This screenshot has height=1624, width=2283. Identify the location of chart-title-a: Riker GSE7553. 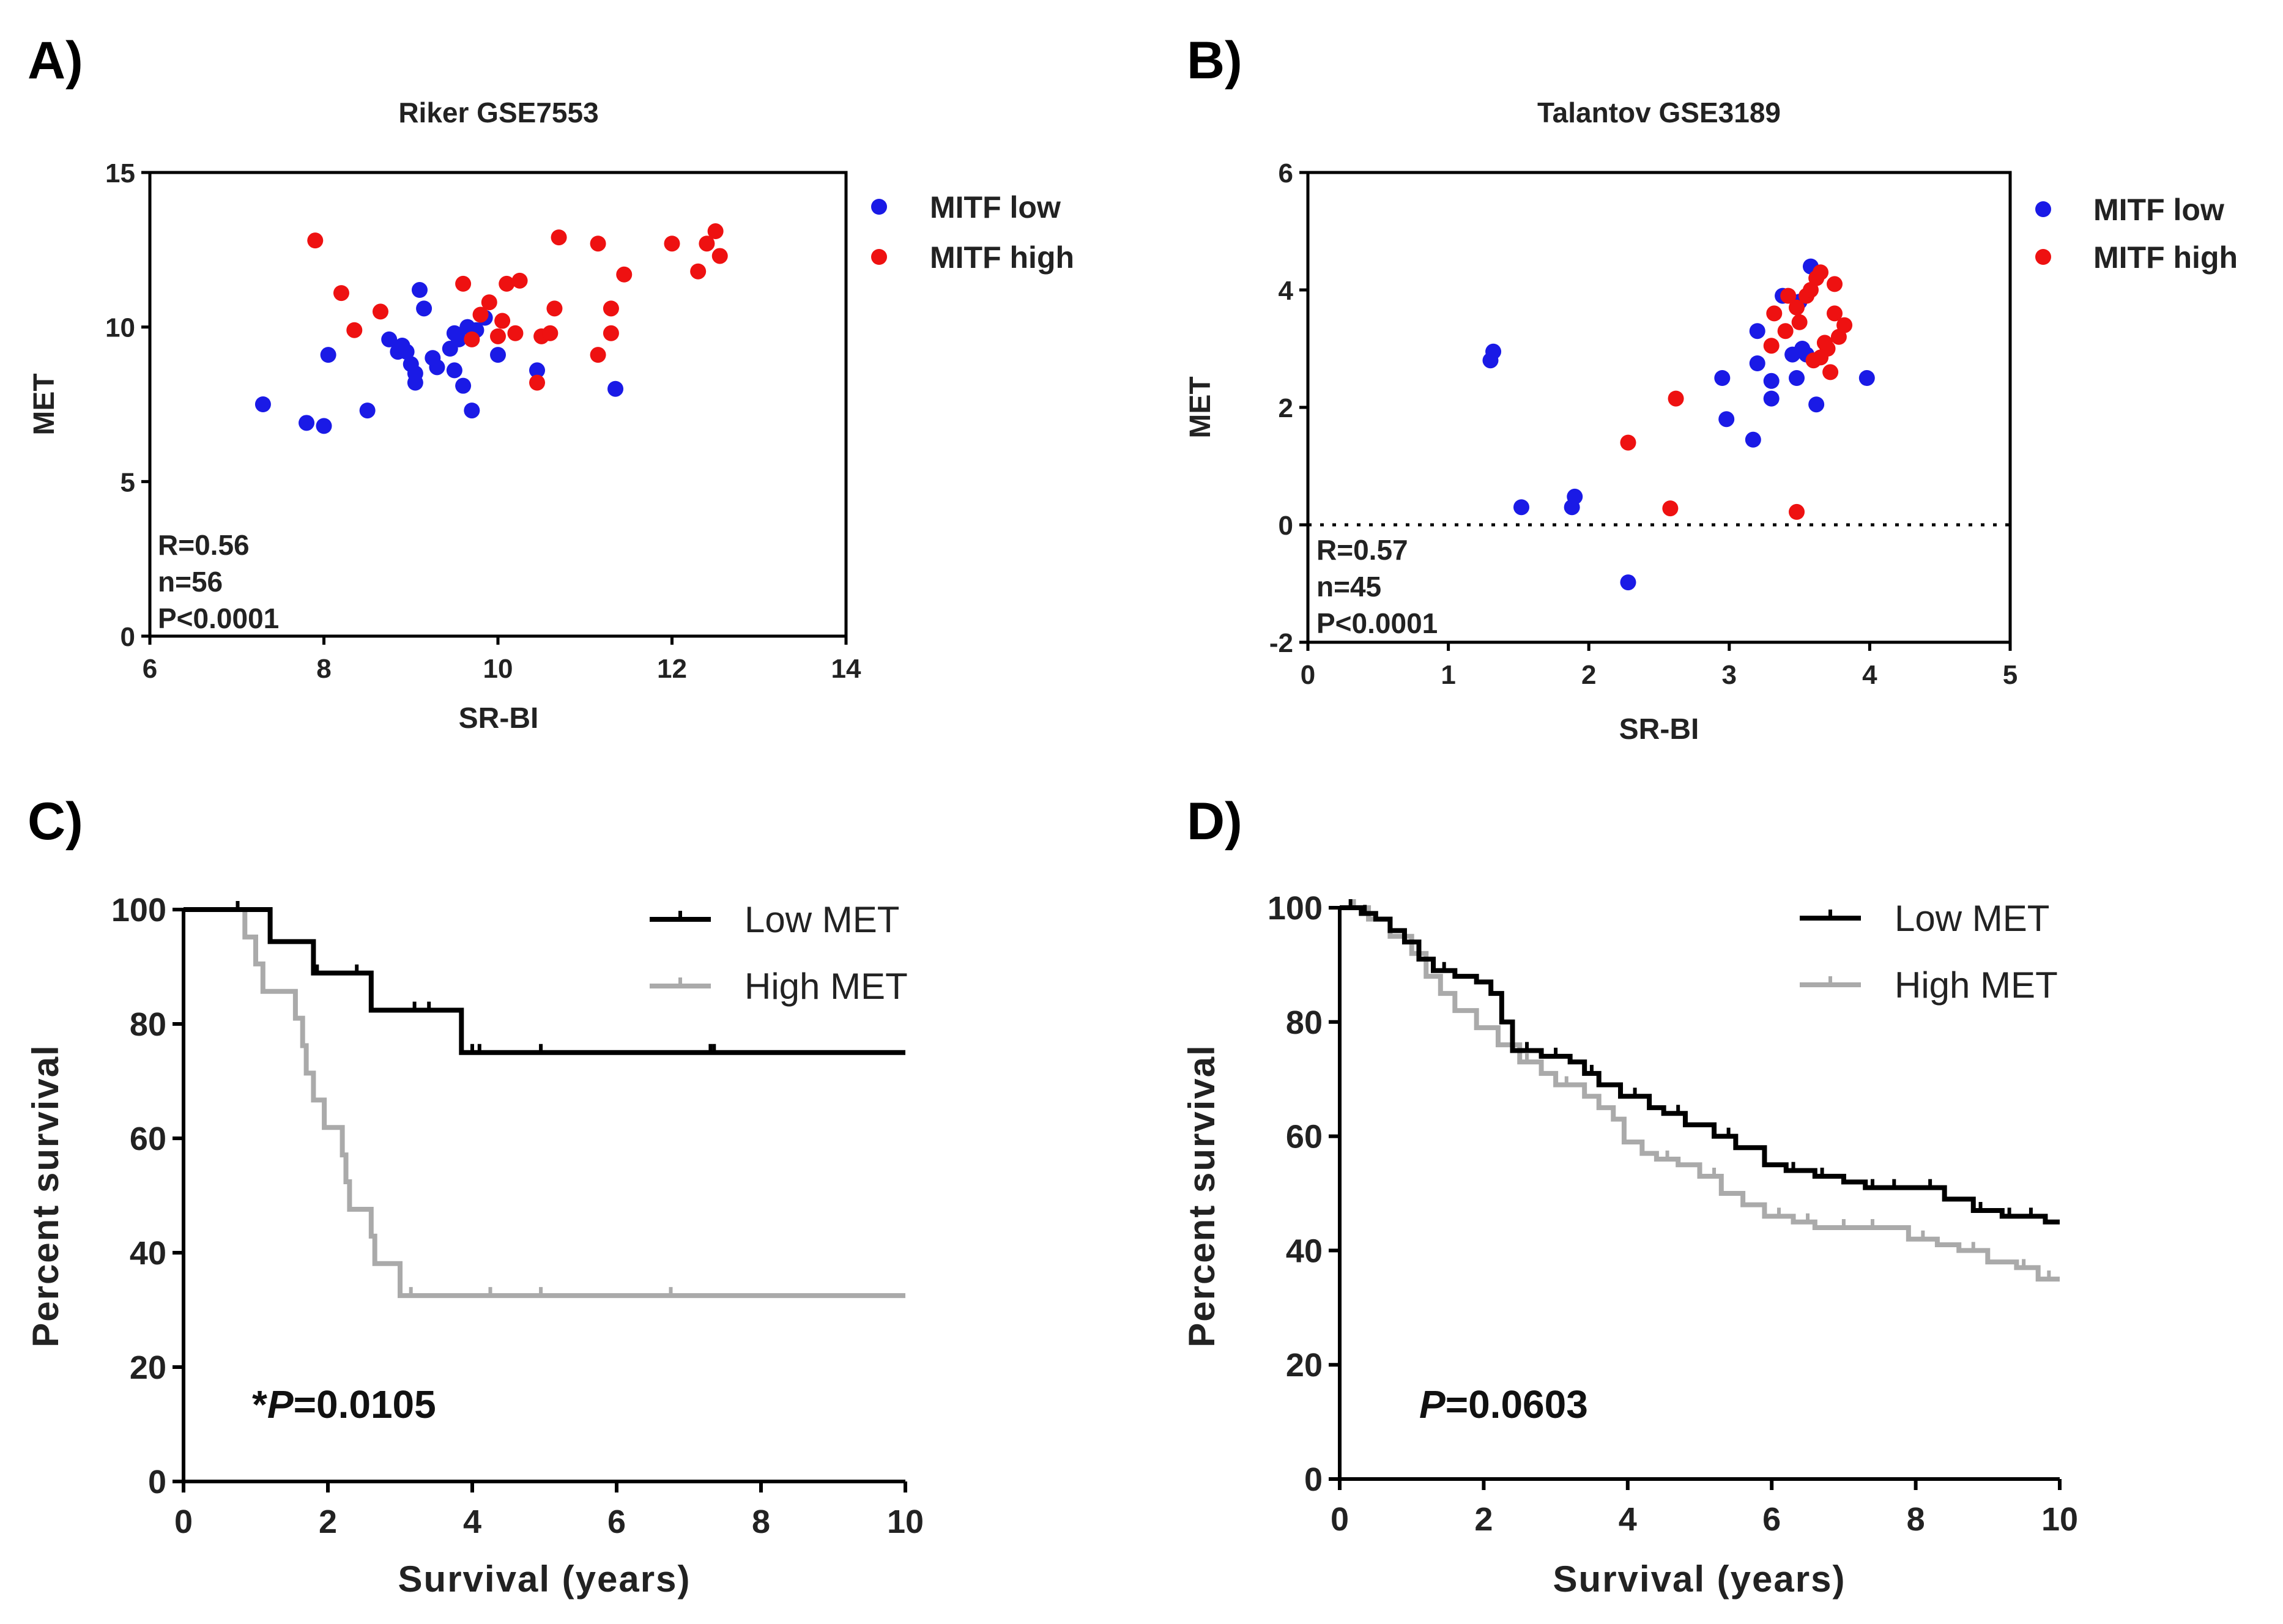
(498, 112).